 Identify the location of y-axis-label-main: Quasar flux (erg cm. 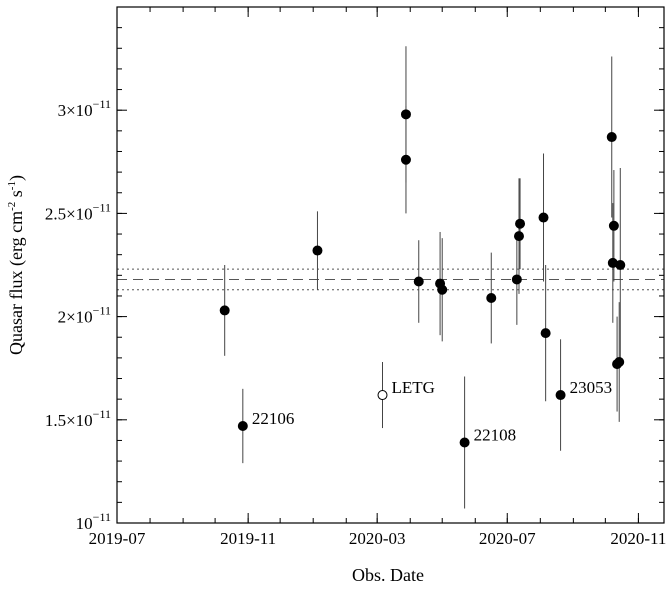
(16, 283).